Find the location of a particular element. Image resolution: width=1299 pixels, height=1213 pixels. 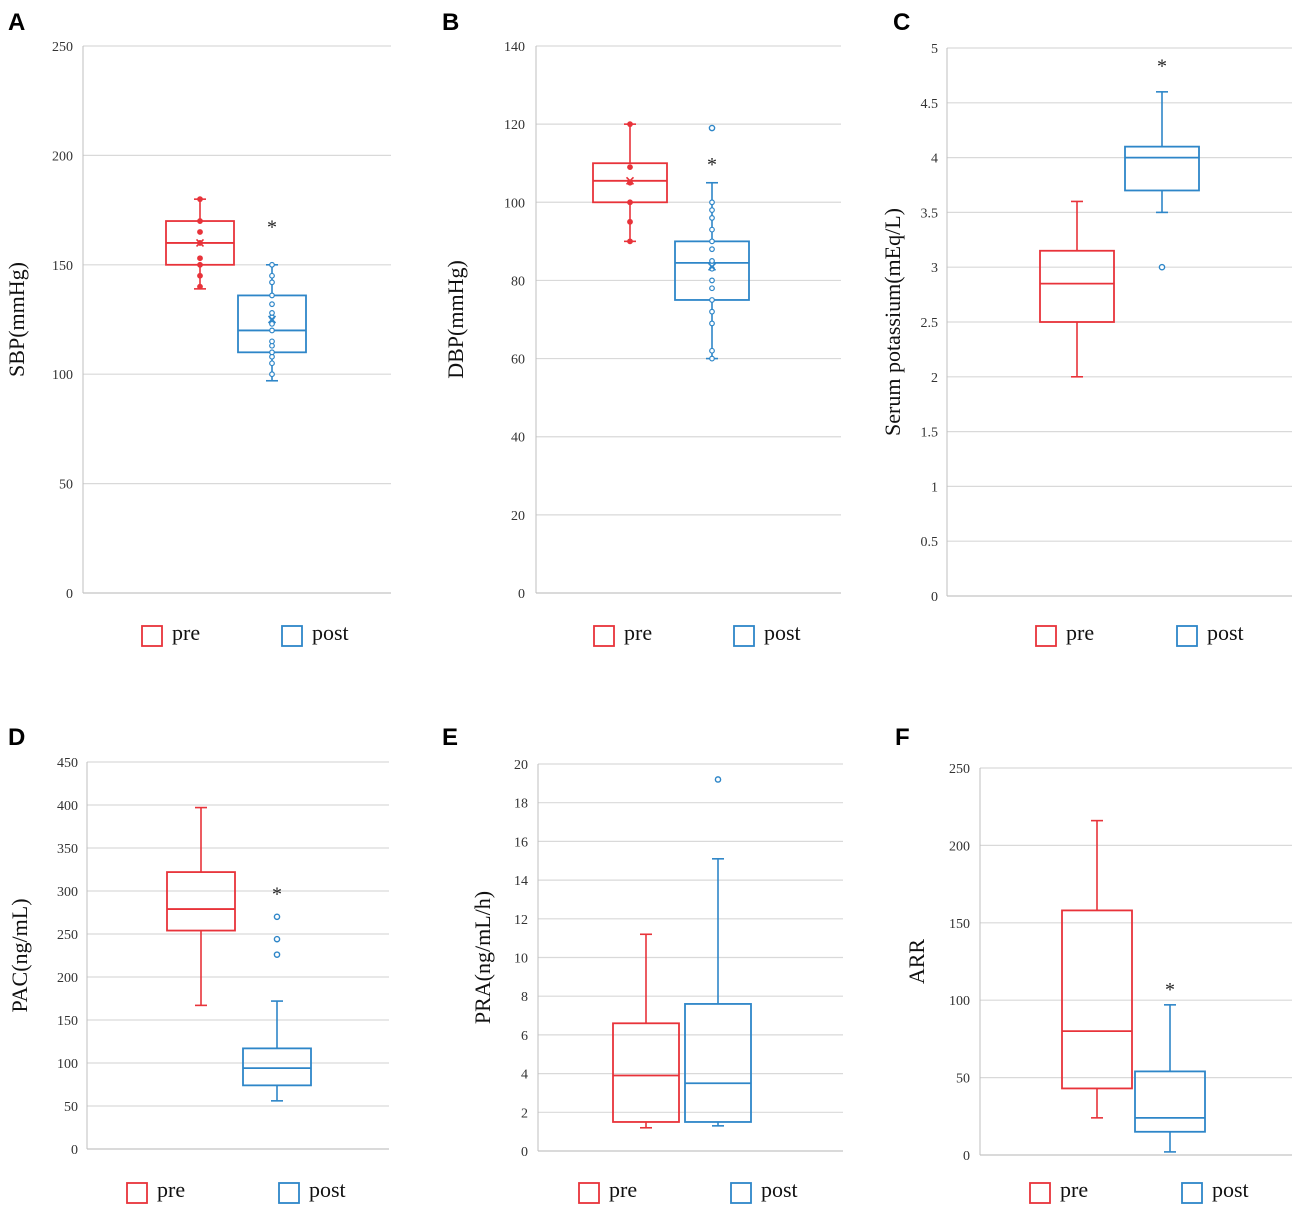

y-tick-label: 350 is located at coordinates (67, 849).